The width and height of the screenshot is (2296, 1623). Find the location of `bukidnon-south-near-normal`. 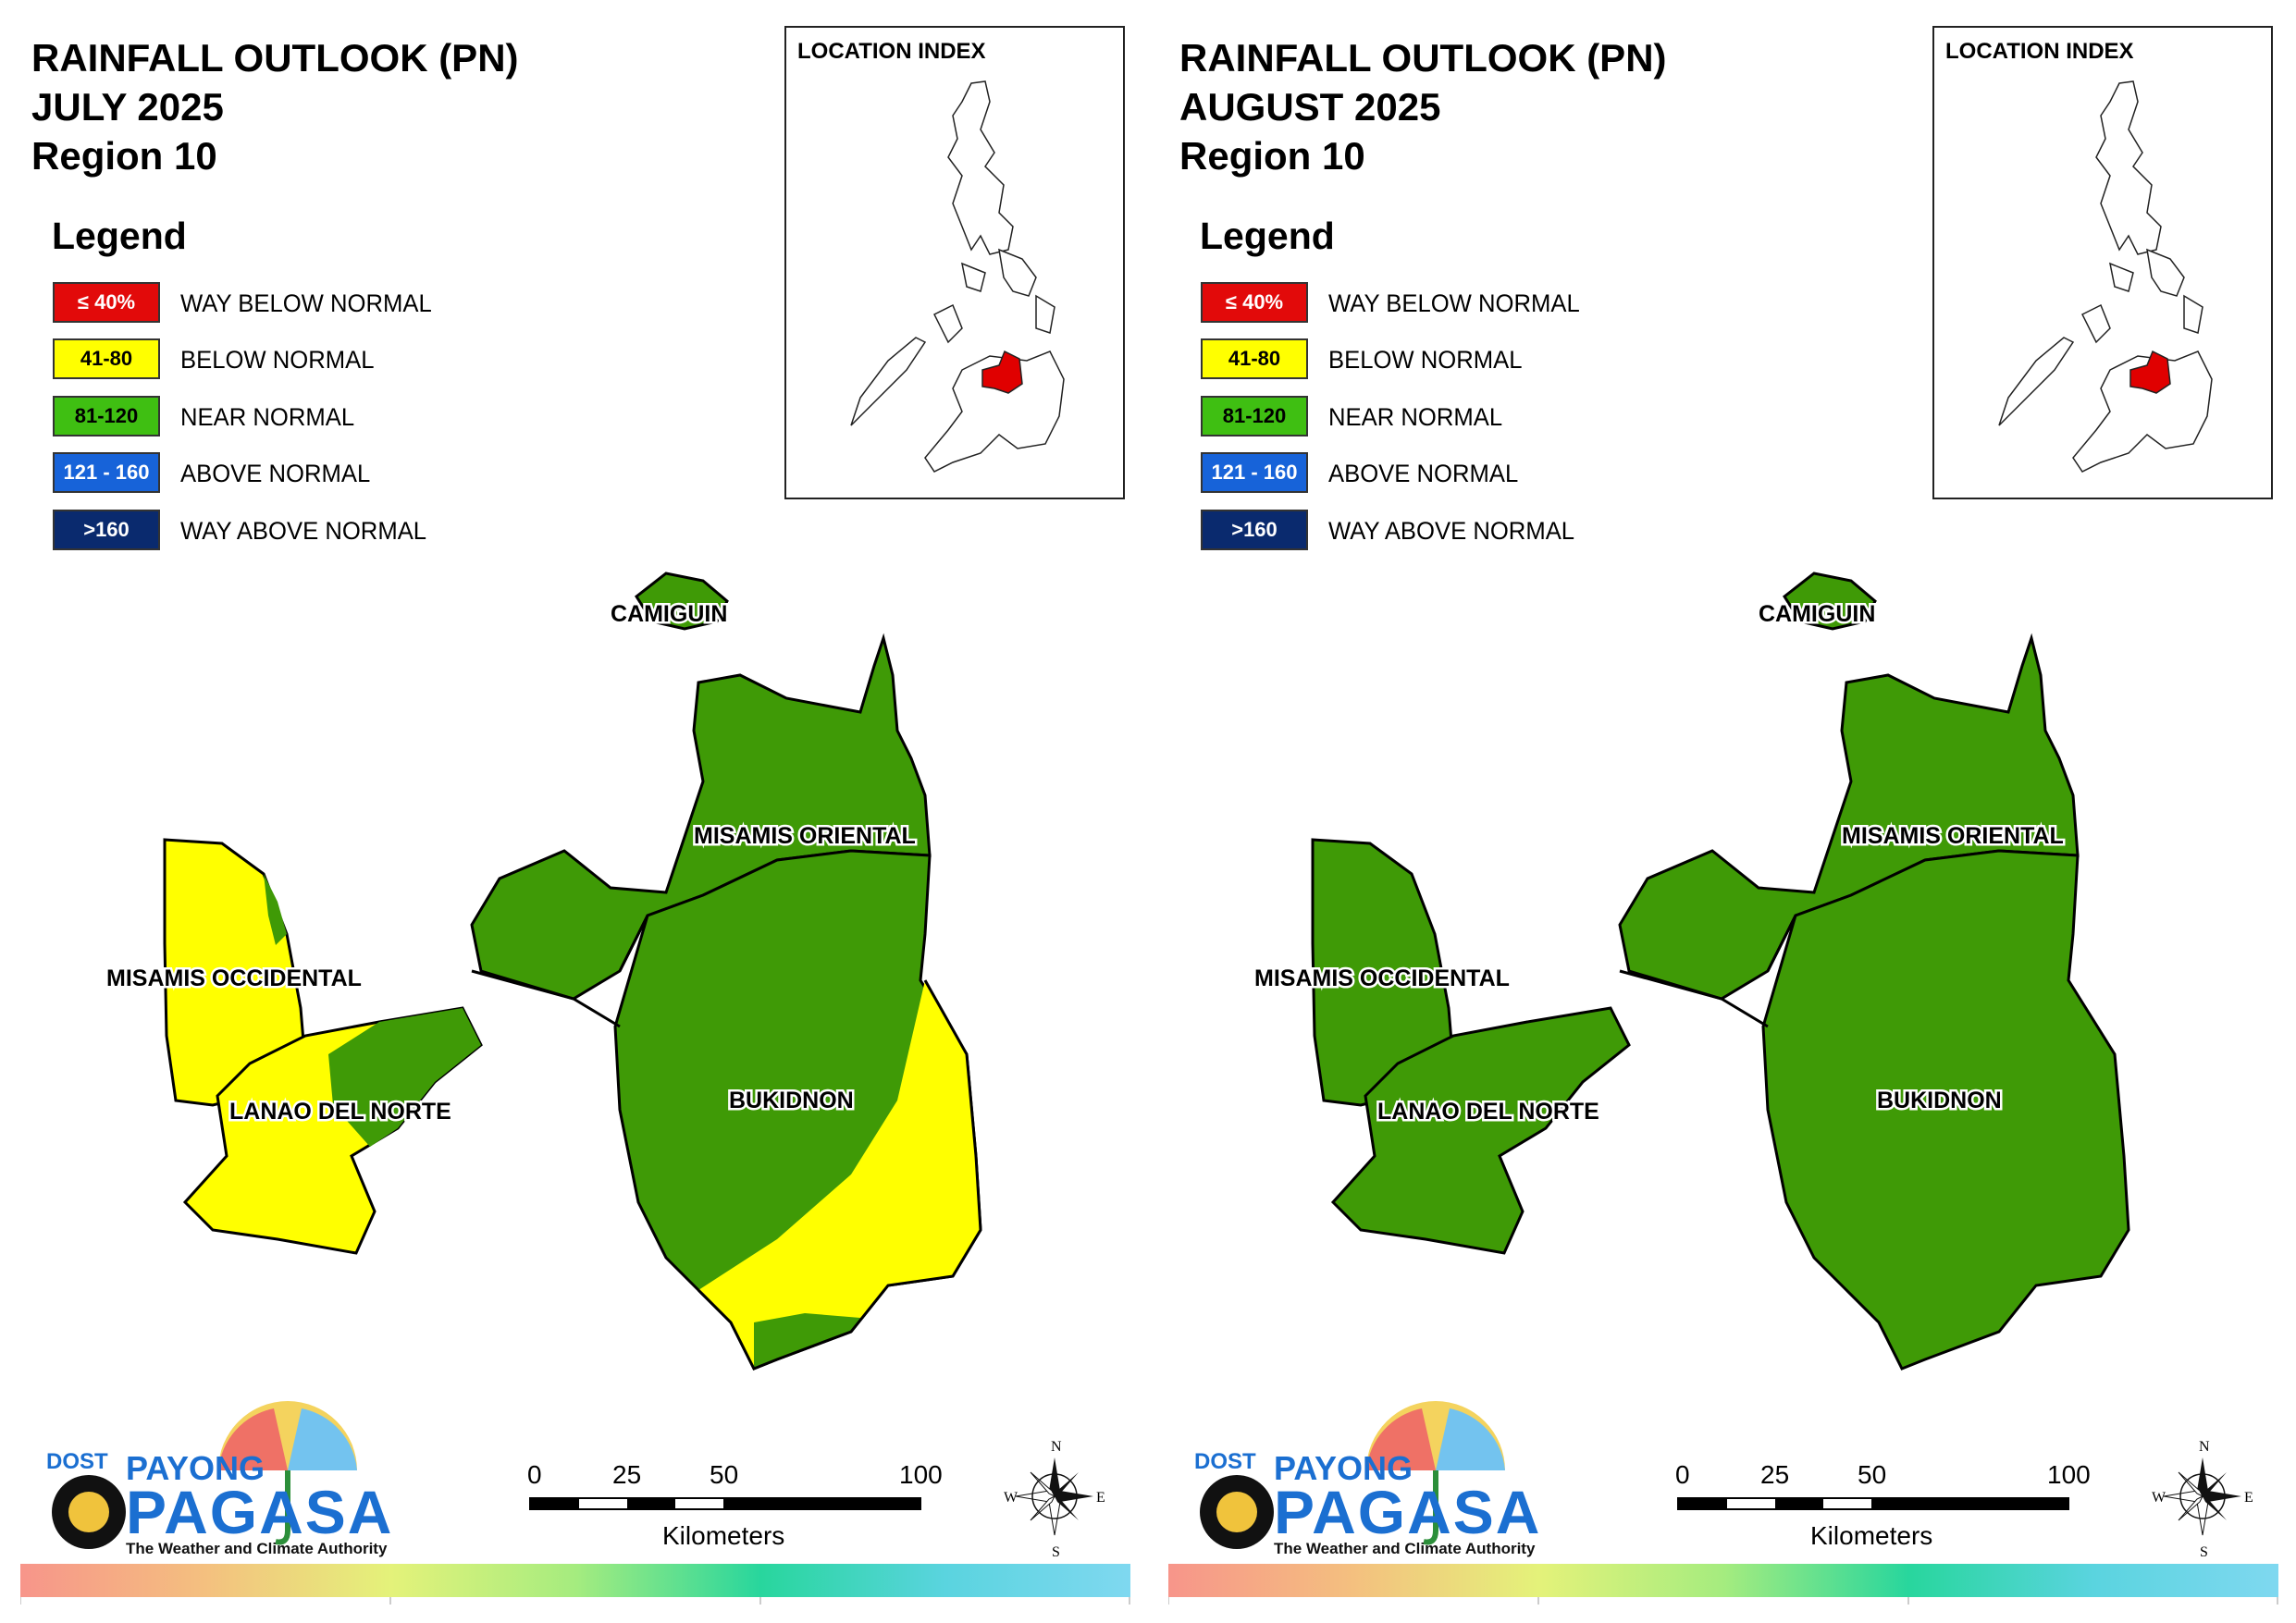

bukidnon-south-near-normal is located at coordinates (807, 1341).